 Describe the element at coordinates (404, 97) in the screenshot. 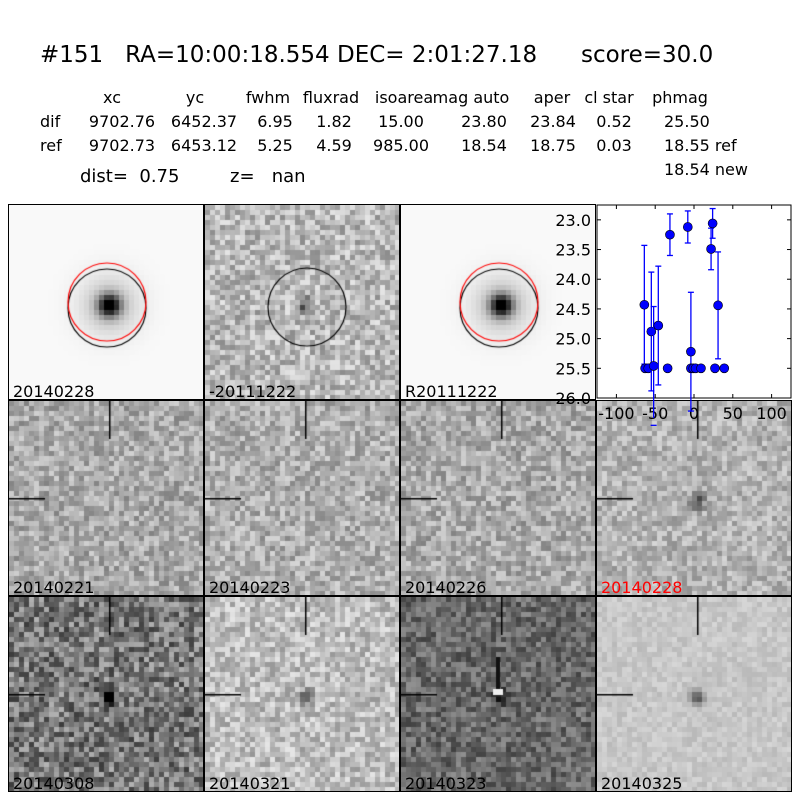

I see `column-header: isoarea` at that location.